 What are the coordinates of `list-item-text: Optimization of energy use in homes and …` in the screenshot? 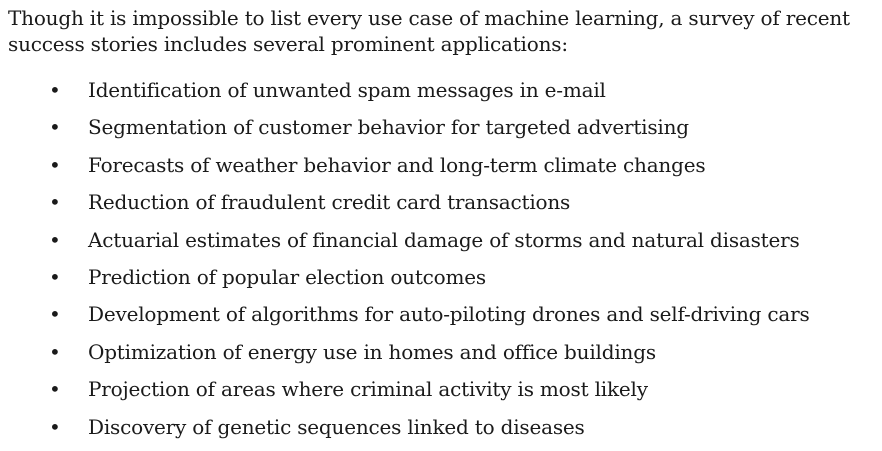 It's located at (372, 351).